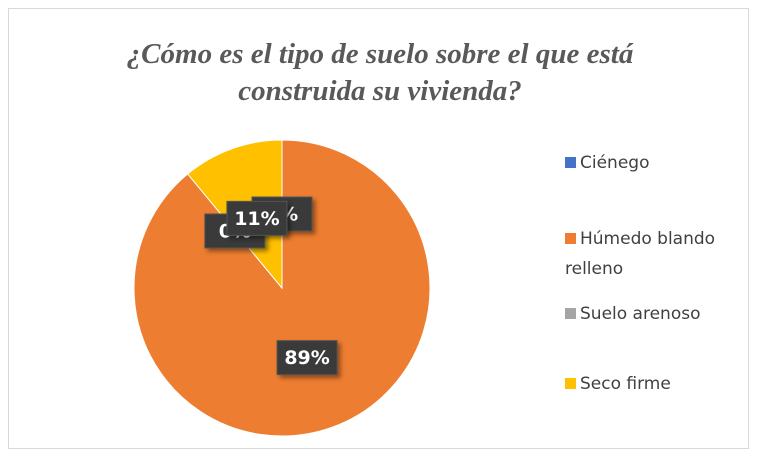 This screenshot has width=759, height=459. I want to click on legend-item: Seco firme, so click(655, 384).